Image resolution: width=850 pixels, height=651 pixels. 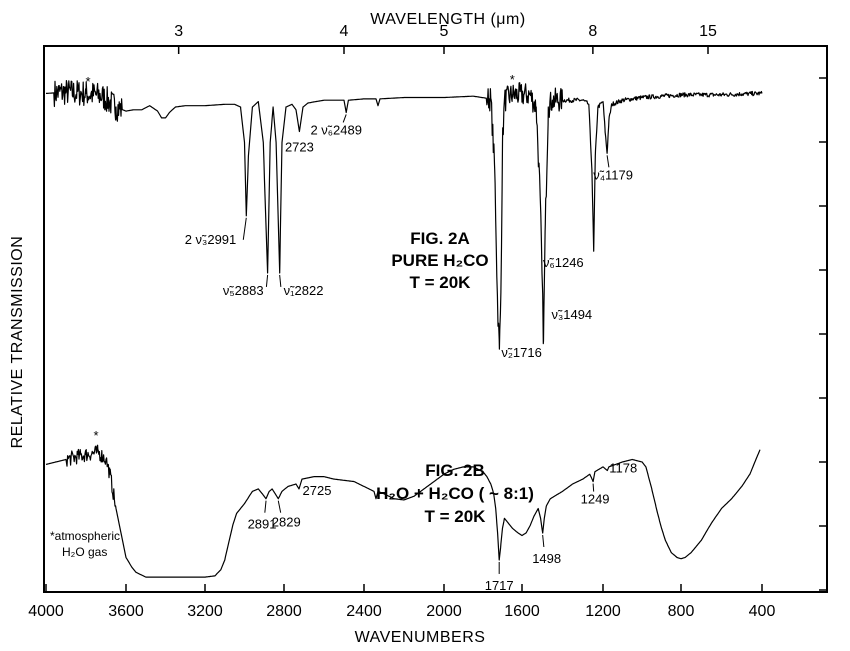 I want to click on figure-2a-line-2: PURE H₂CO, so click(x=439, y=260).